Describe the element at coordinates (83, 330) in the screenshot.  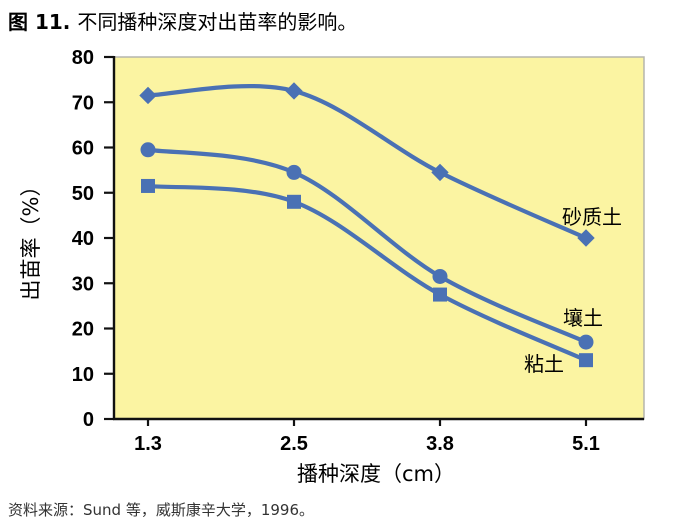
I see `y-tick-label: 20` at that location.